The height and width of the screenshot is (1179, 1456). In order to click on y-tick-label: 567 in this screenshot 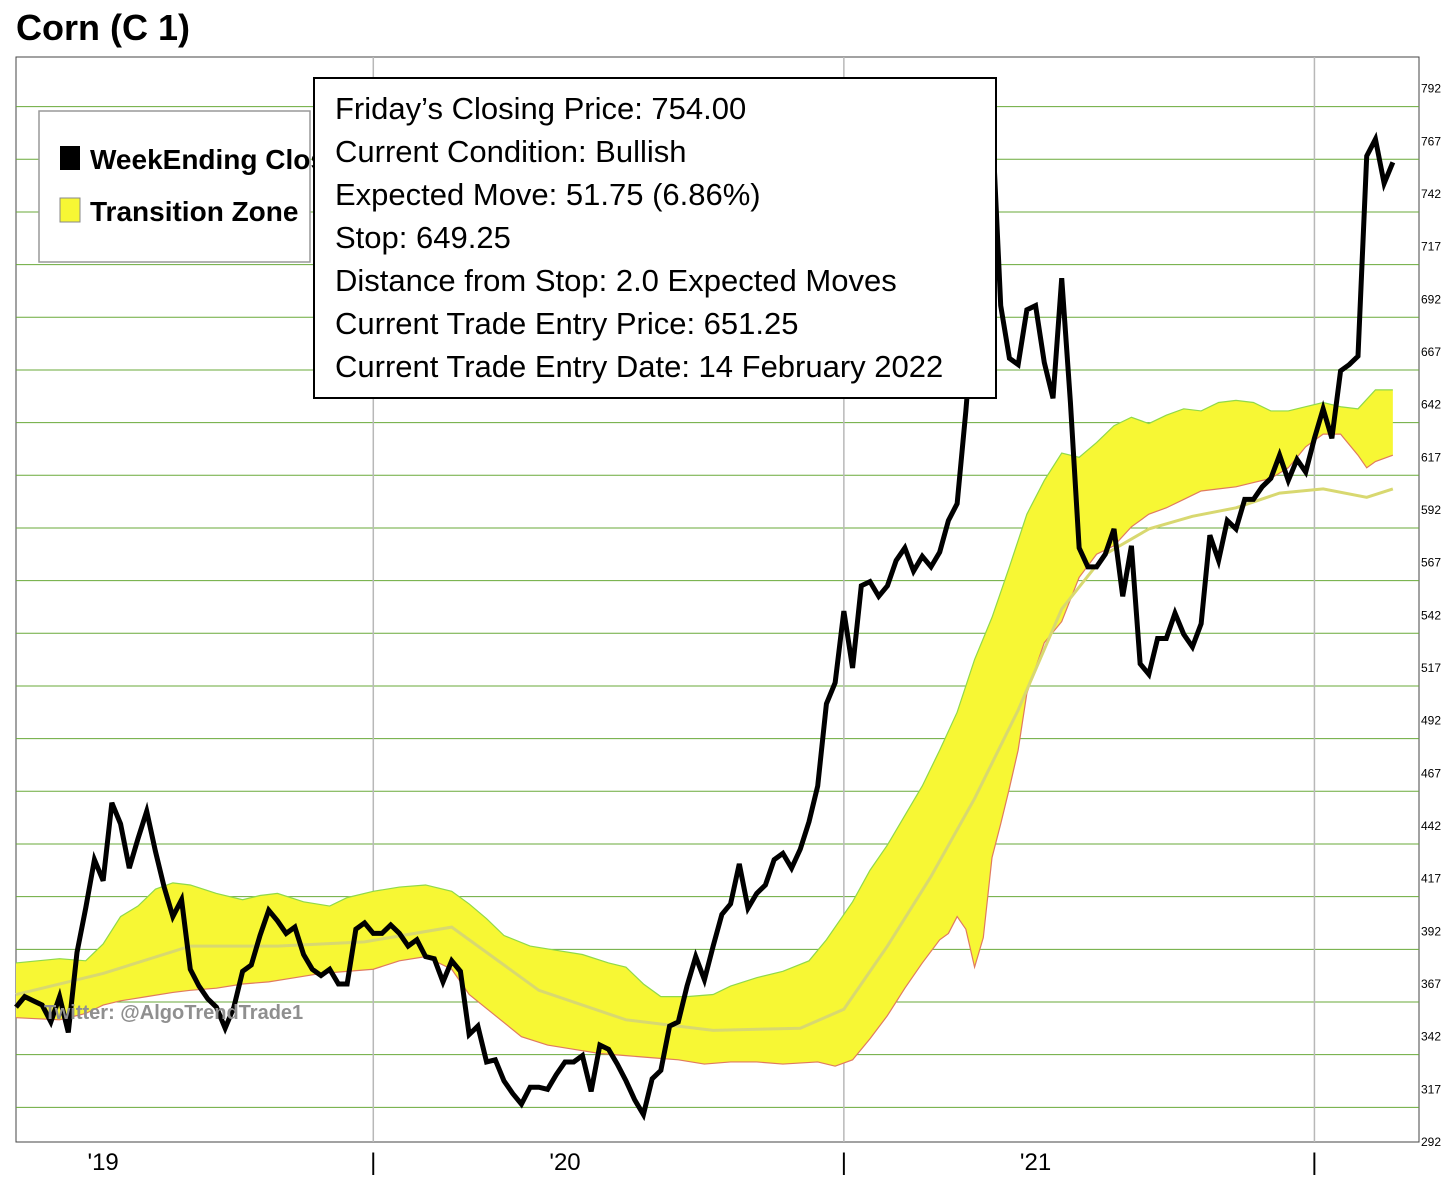, I will do `click(1431, 563)`.